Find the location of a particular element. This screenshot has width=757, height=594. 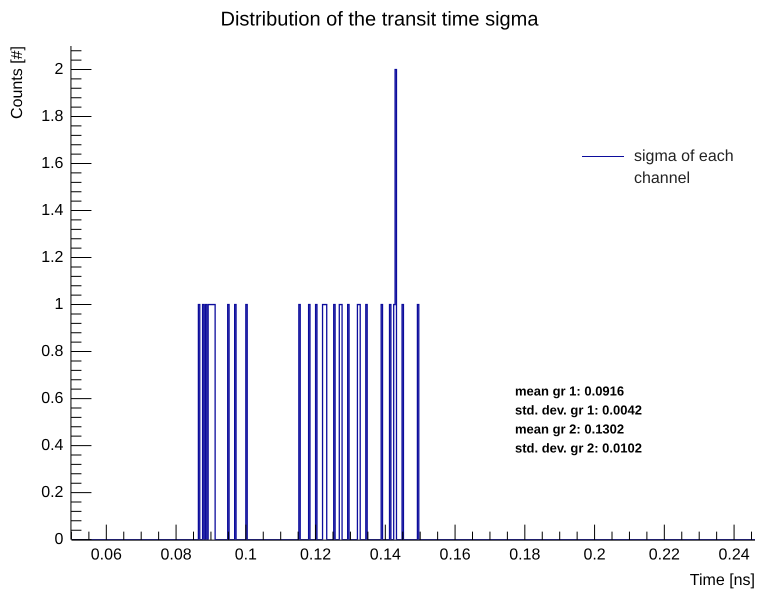

x-tick-label: 0.1 is located at coordinates (246, 555).